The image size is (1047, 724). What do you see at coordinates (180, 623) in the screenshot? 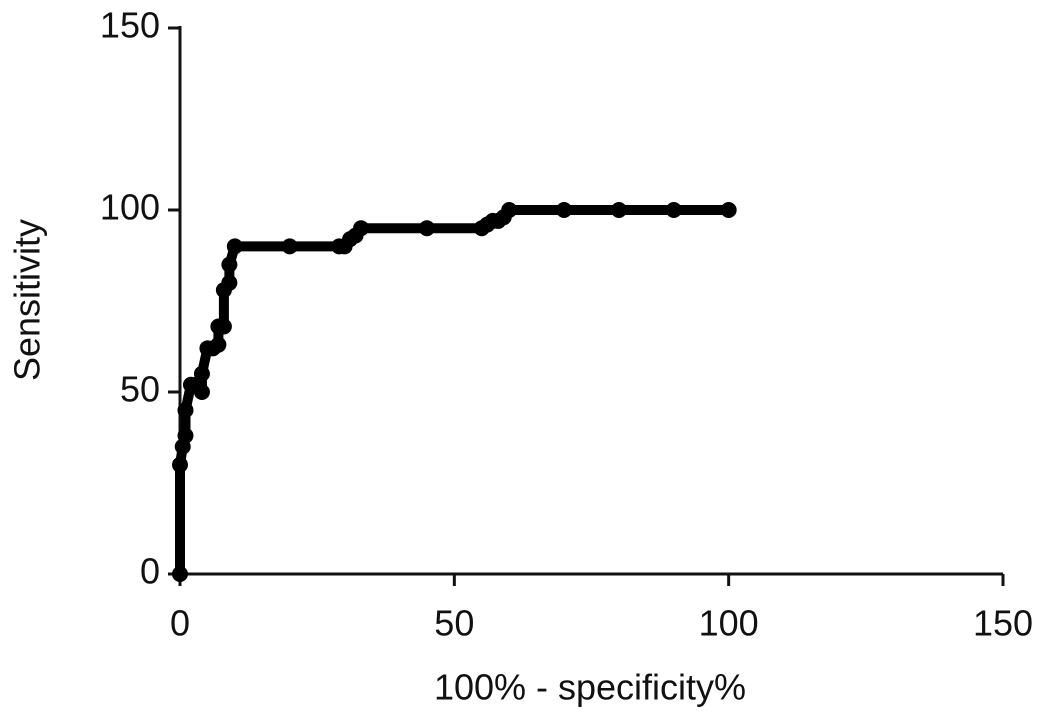
I see `x-tick-label: 0` at bounding box center [180, 623].